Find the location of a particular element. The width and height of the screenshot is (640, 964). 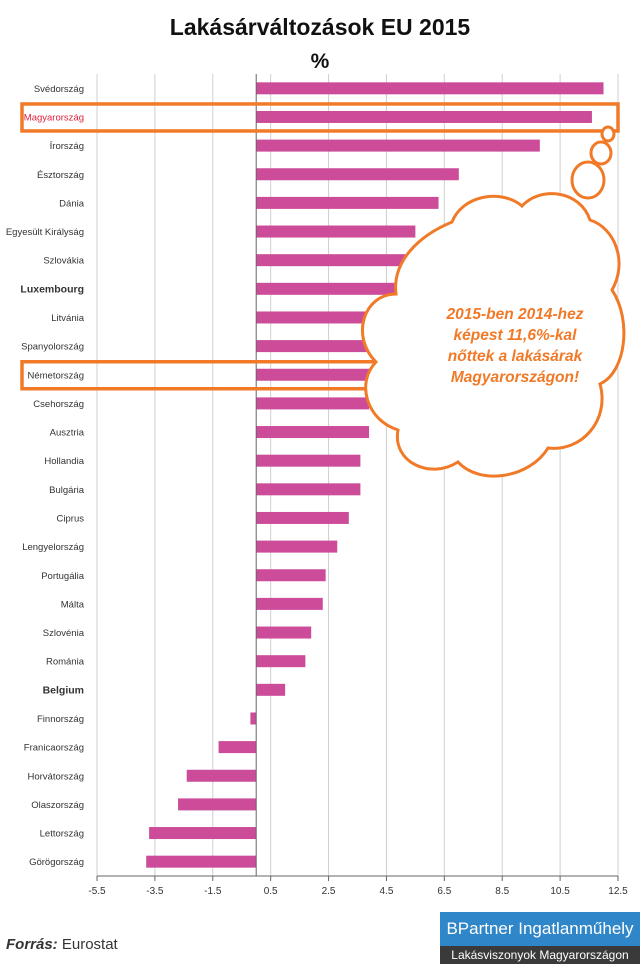

highlight-box is located at coordinates (320, 117).